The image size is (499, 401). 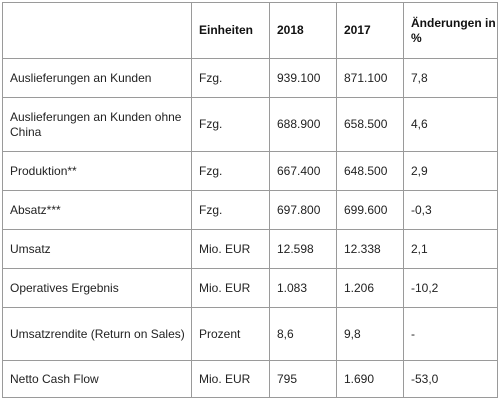 What do you see at coordinates (303, 31) in the screenshot?
I see `header-cell-2018: 2018` at bounding box center [303, 31].